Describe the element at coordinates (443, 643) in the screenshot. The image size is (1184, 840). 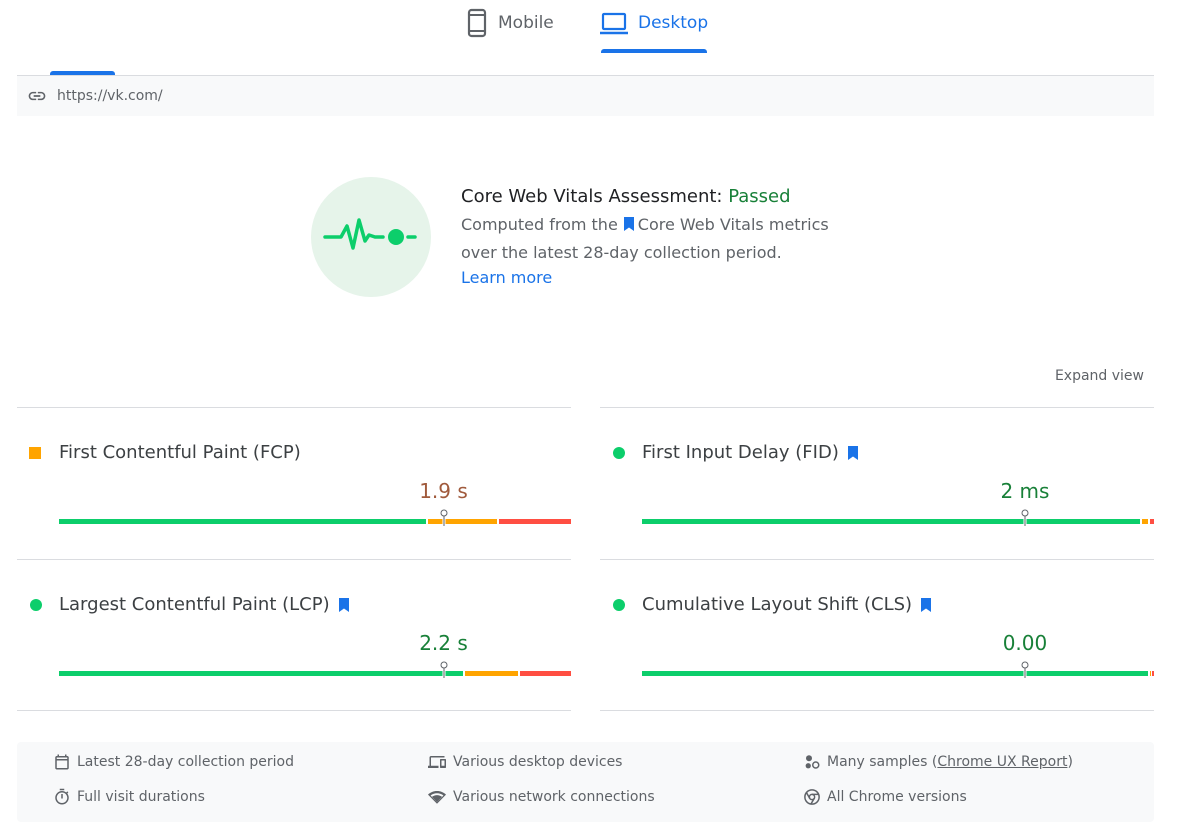
I see `metric-value: 2.2 s` at that location.